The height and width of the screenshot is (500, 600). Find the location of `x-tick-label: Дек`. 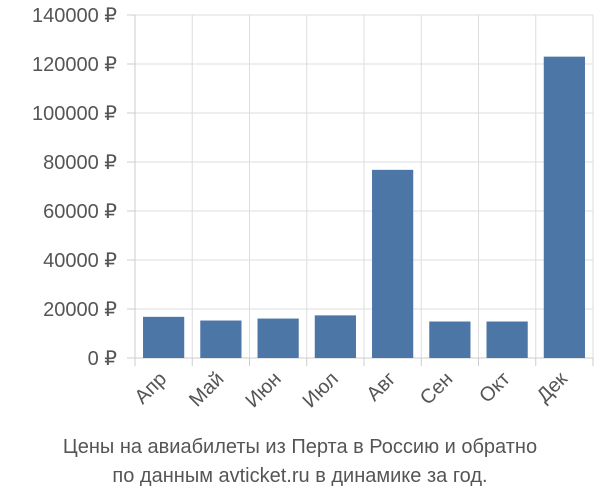

x-tick-label: Дек is located at coordinates (552, 387).